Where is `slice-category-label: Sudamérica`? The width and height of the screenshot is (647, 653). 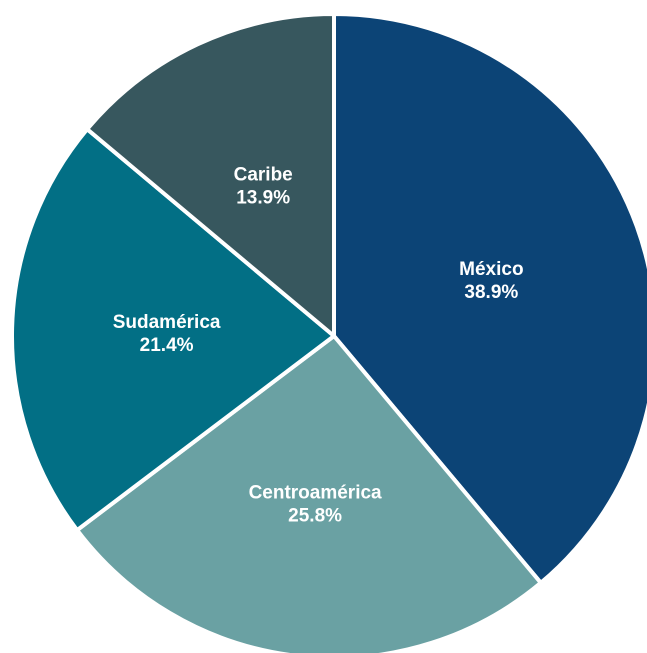
slice-category-label: Sudamérica is located at coordinates (167, 322).